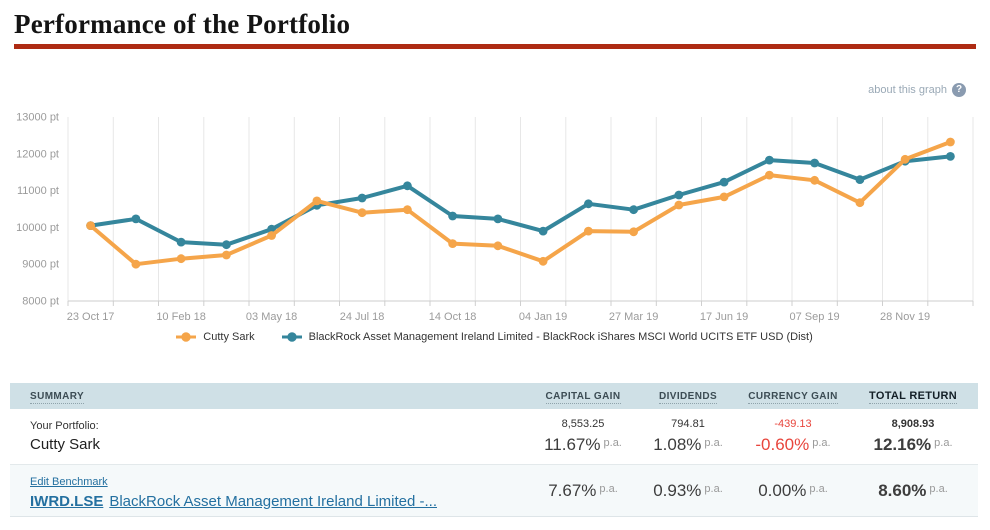 The image size is (990, 530). Describe the element at coordinates (495, 46) in the screenshot. I see `title-rule` at that location.